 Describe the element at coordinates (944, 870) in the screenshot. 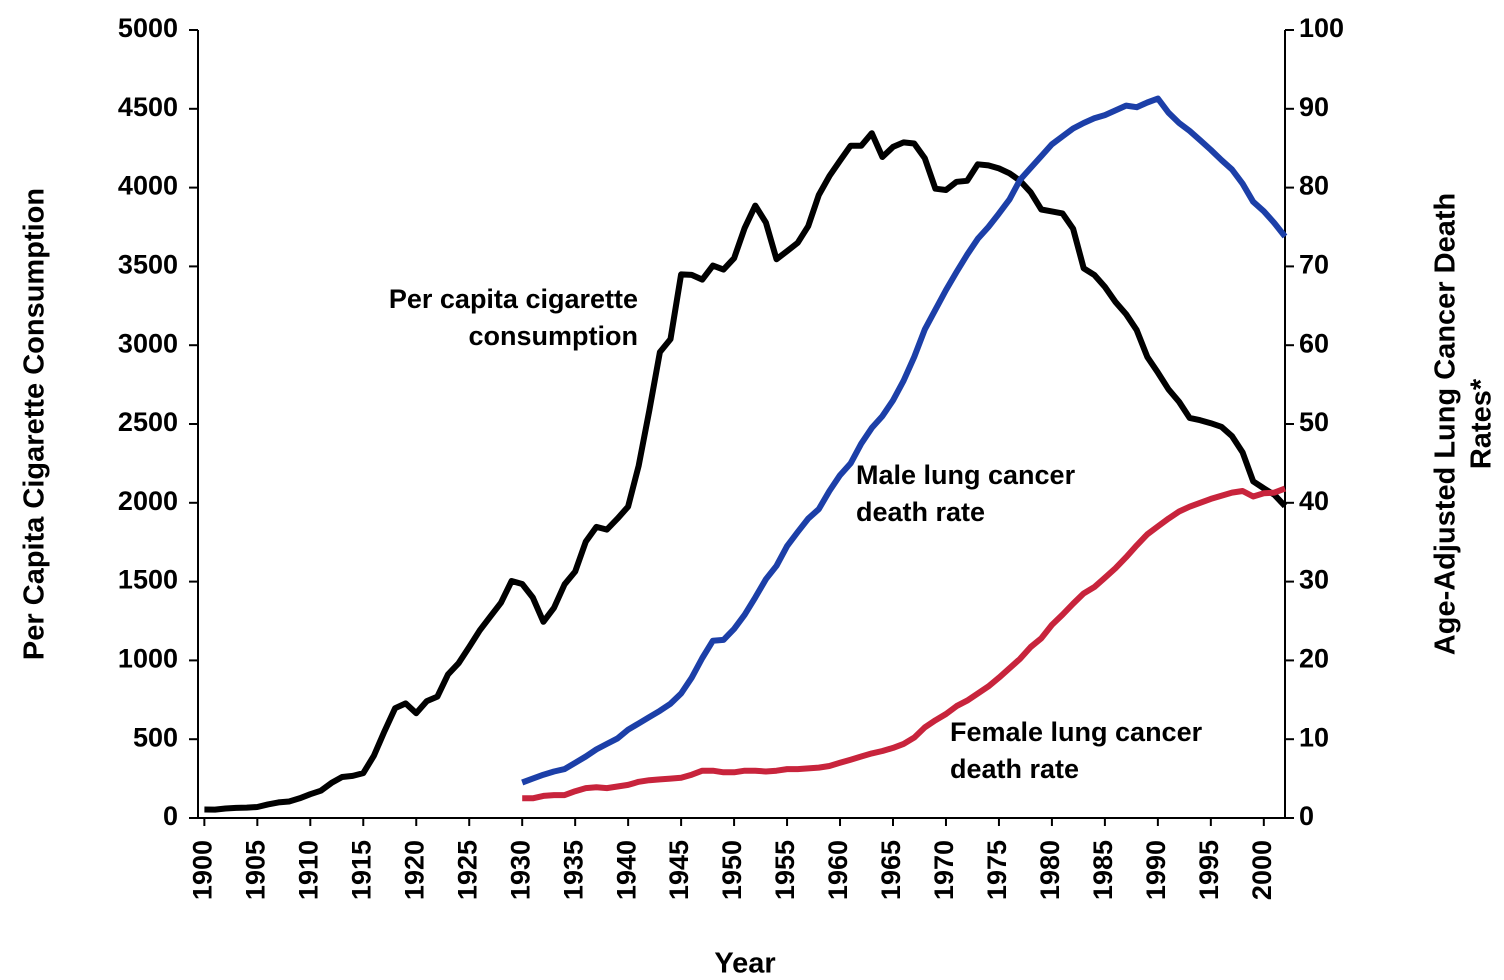

I see `x-tick-label: 1970` at that location.